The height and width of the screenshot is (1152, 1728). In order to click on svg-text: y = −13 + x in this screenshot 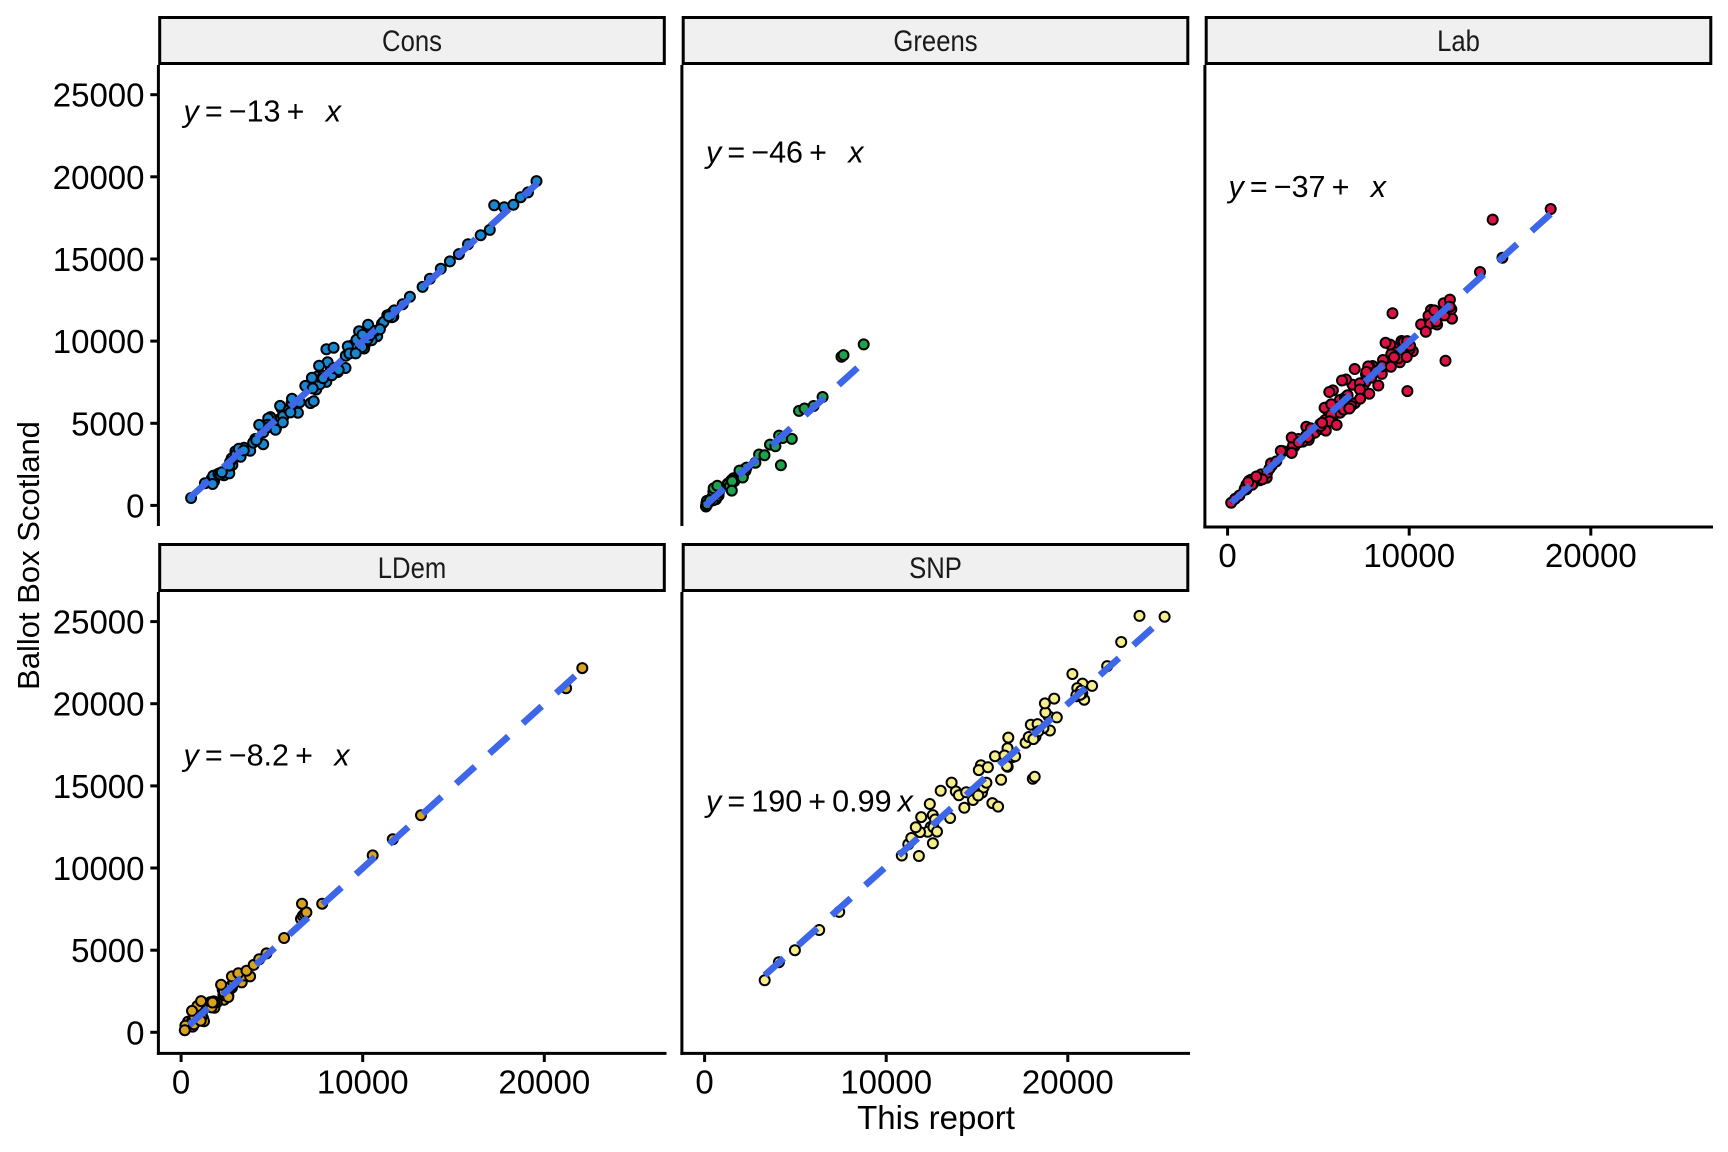, I will do `click(262, 112)`.